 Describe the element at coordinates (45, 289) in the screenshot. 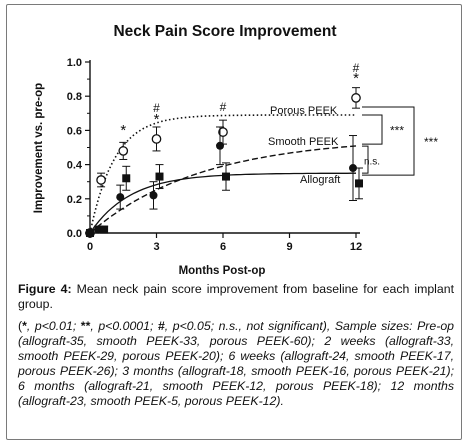

I see `caption-label: Figure 4:` at that location.